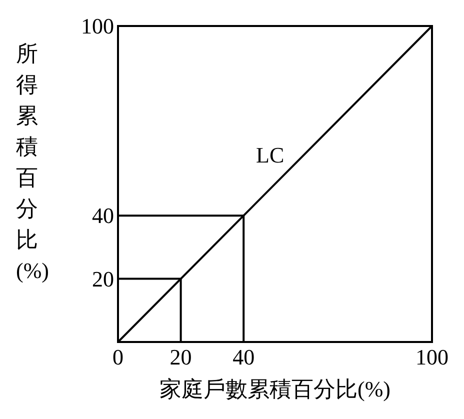 The height and width of the screenshot is (419, 464). What do you see at coordinates (275, 389) in the screenshot?
I see `x-axis-title: 家庭戶數累積百分比(%)` at bounding box center [275, 389].